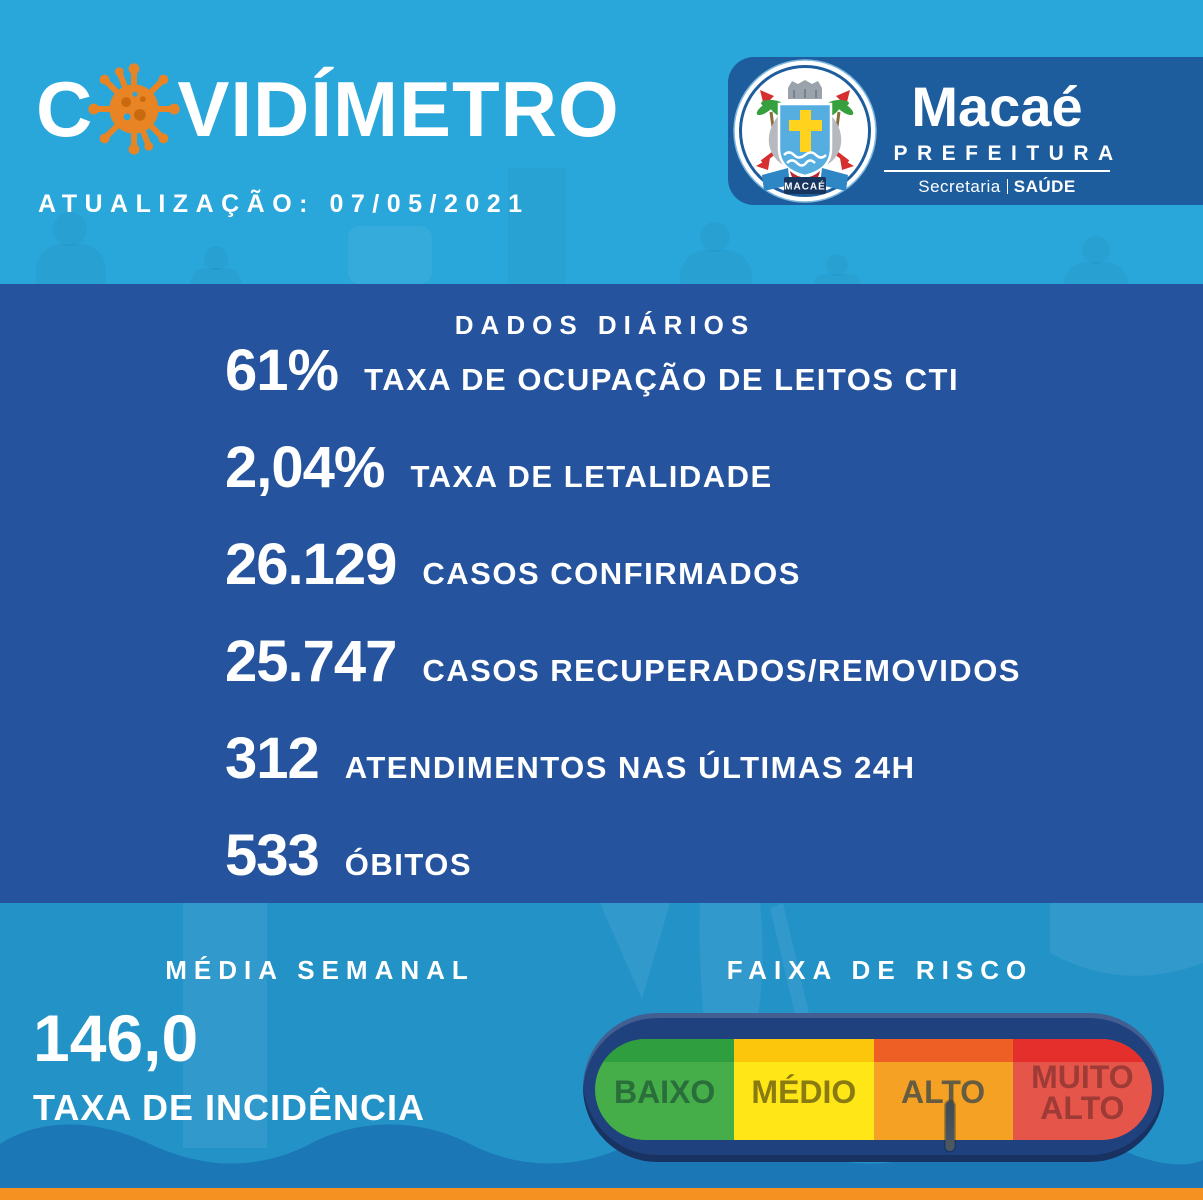 Image resolution: width=1203 pixels, height=1202 pixels. Describe the element at coordinates (611, 573) in the screenshot. I see `stat-label: CASOS CONFIRMADOS` at that location.